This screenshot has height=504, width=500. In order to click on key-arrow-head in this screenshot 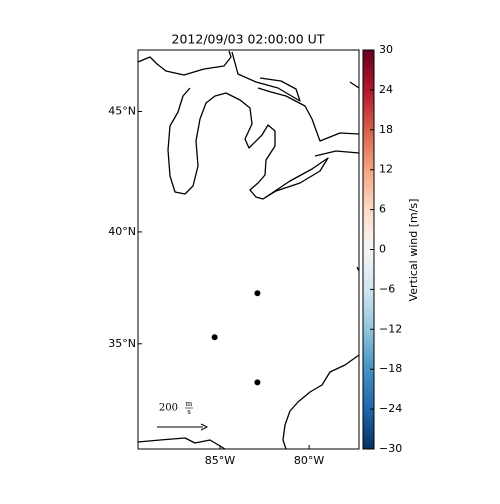, I will do `click(204, 427)`.